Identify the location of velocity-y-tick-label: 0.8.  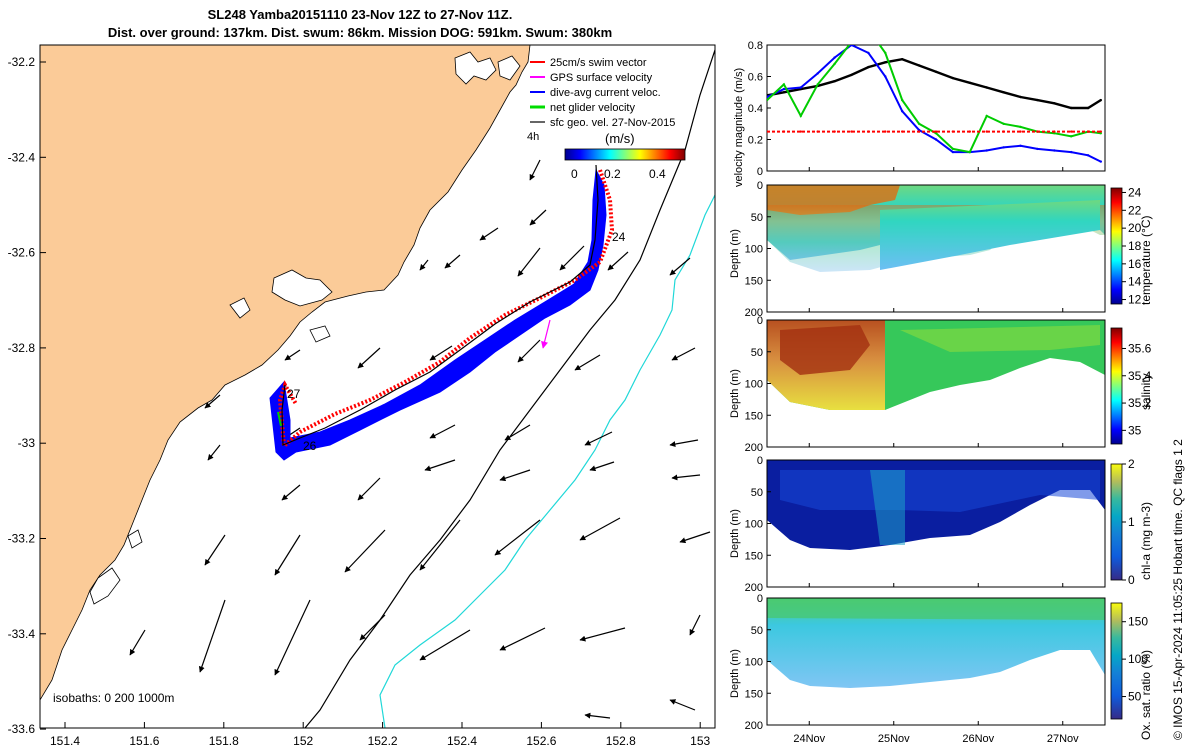
(755, 46).